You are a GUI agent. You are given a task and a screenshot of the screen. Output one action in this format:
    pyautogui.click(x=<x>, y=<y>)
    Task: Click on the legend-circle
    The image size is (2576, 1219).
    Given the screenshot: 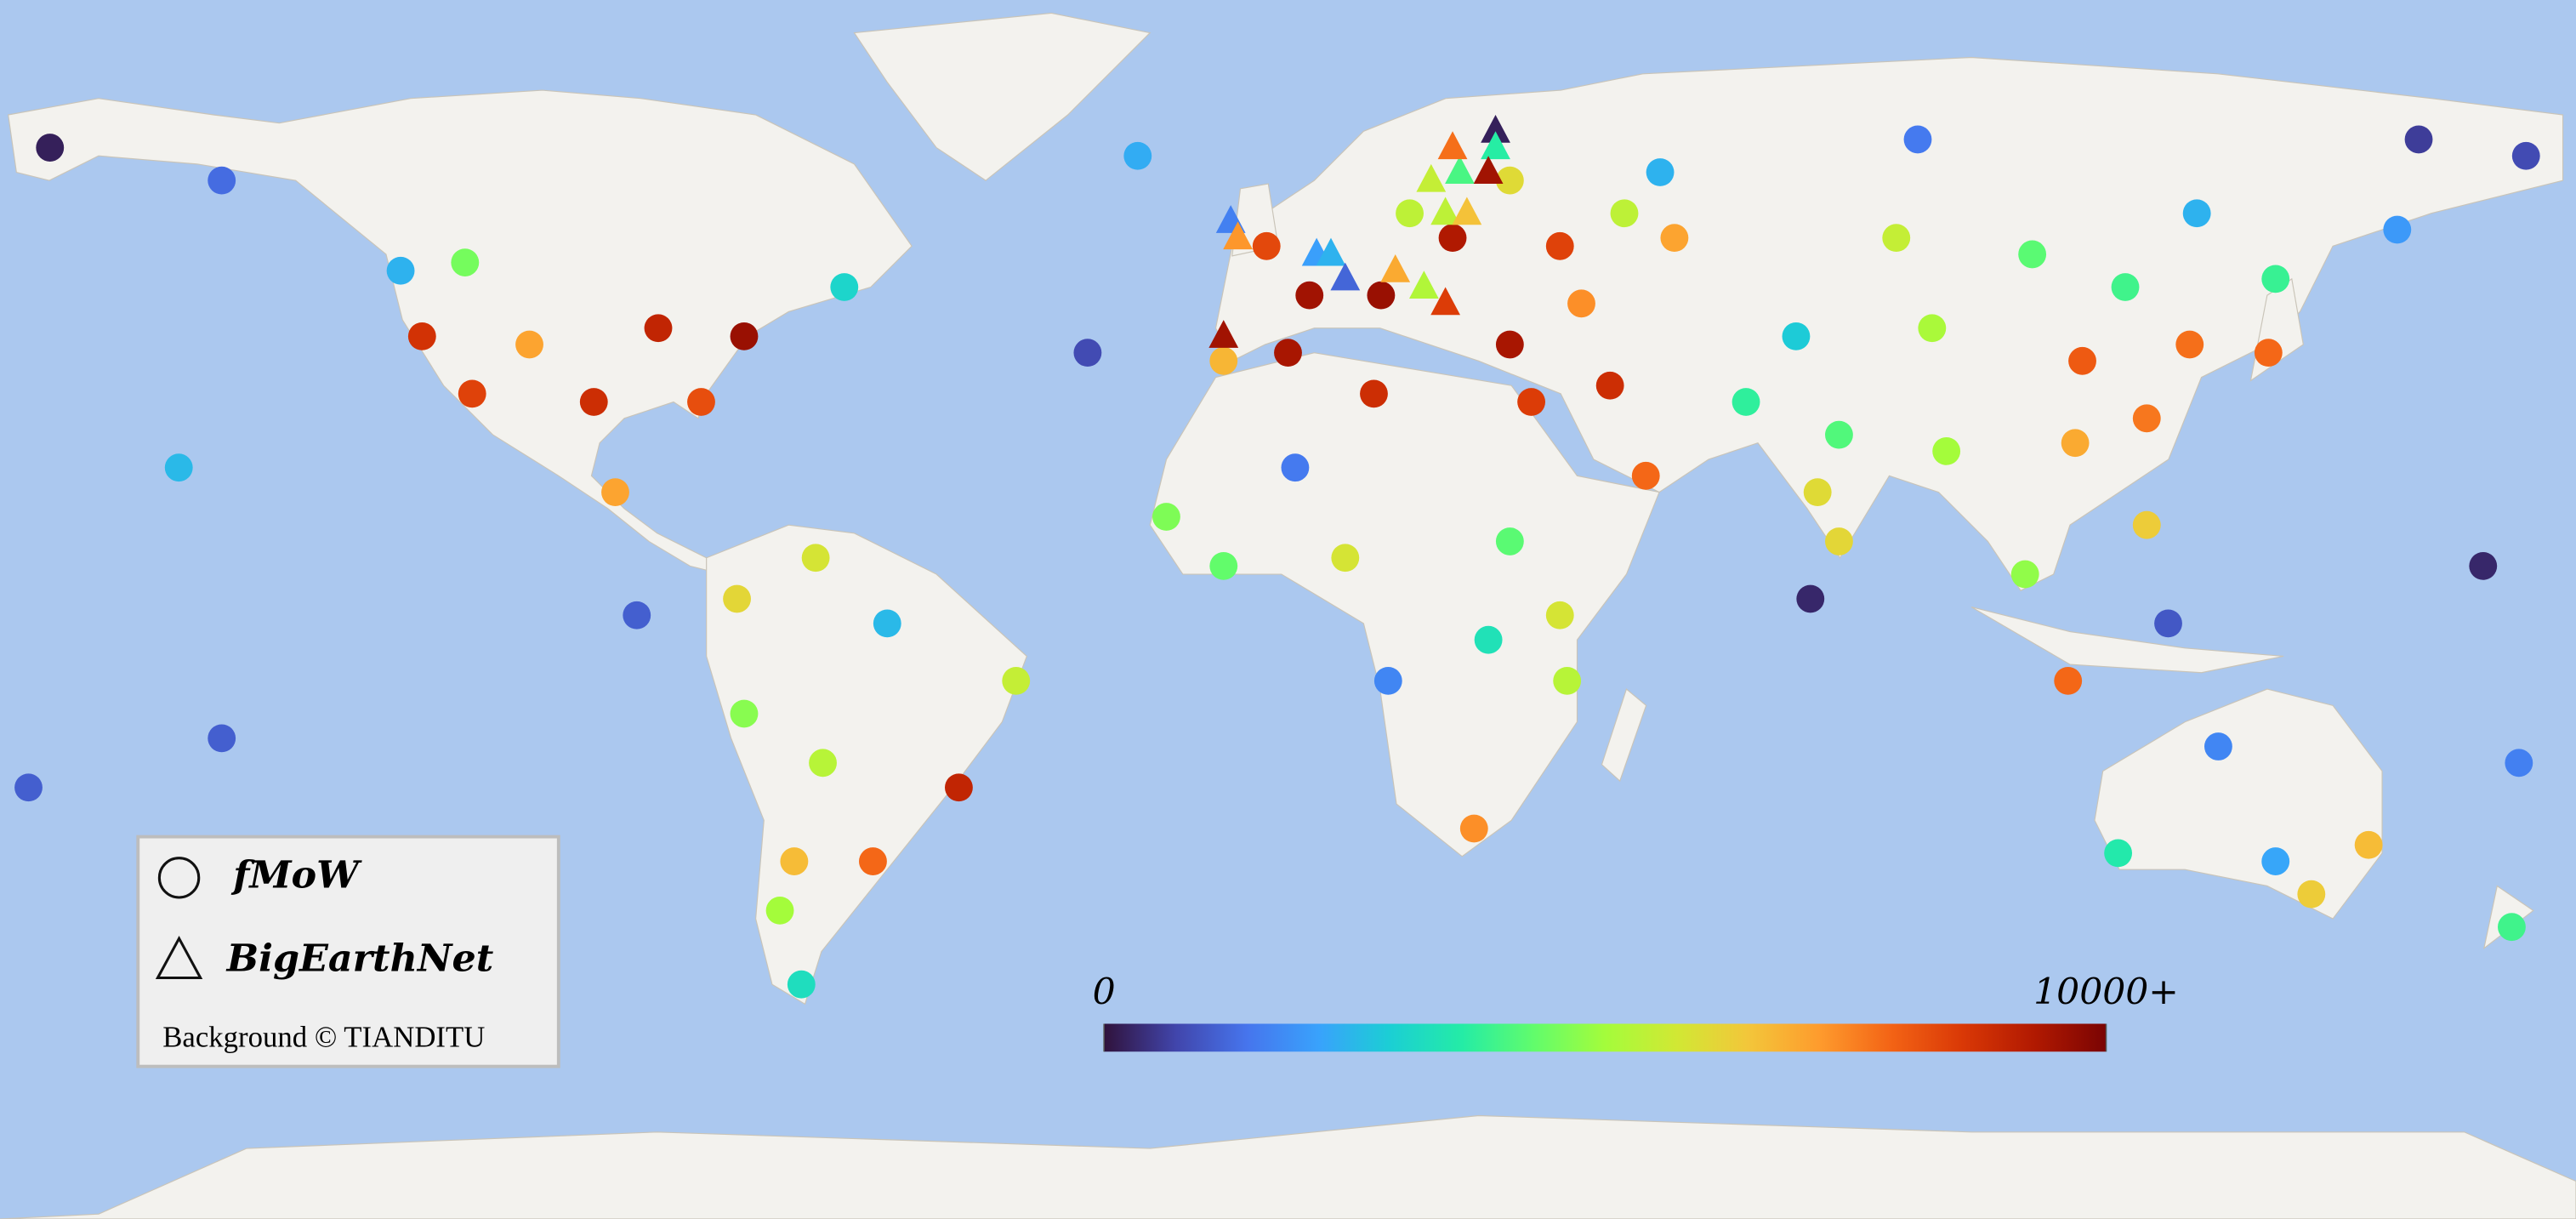 What is the action you would take?
    pyautogui.click(x=179, y=878)
    